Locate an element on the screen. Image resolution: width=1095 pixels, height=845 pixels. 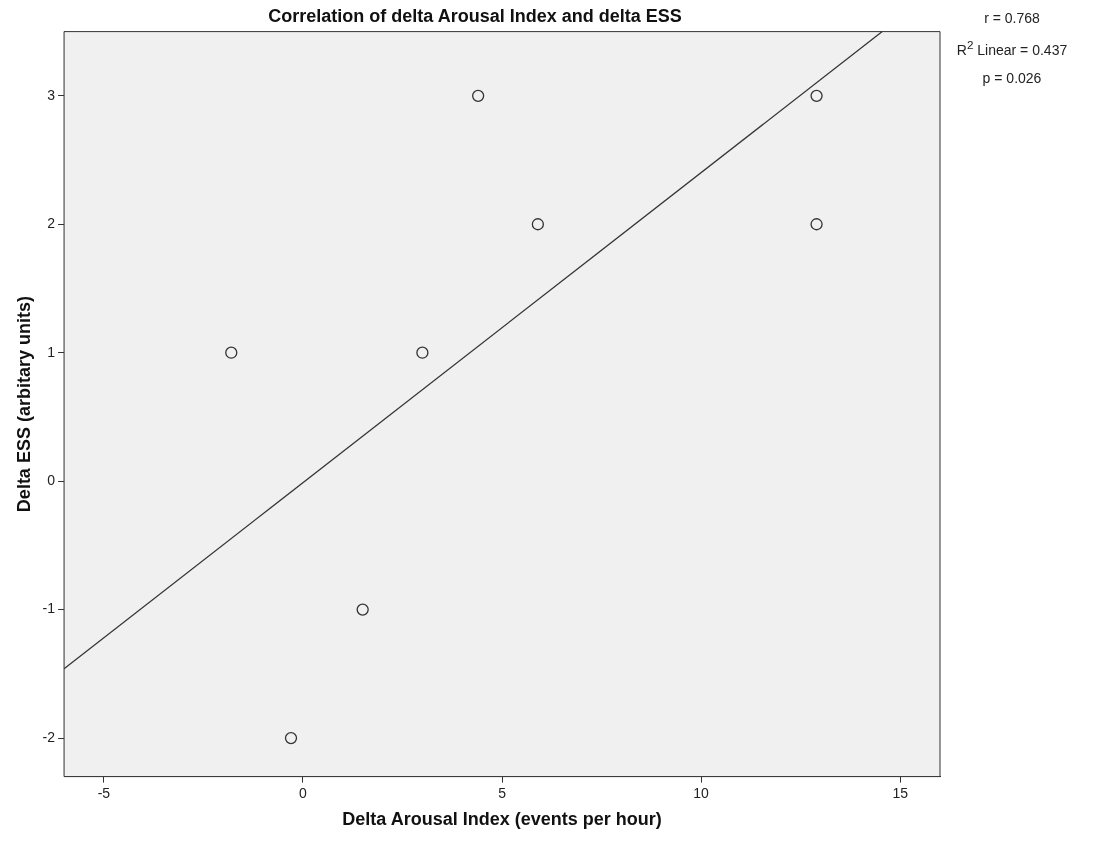
text: R$^{2}$ Linear = 0.437 is located at coordinates (1012, 48).